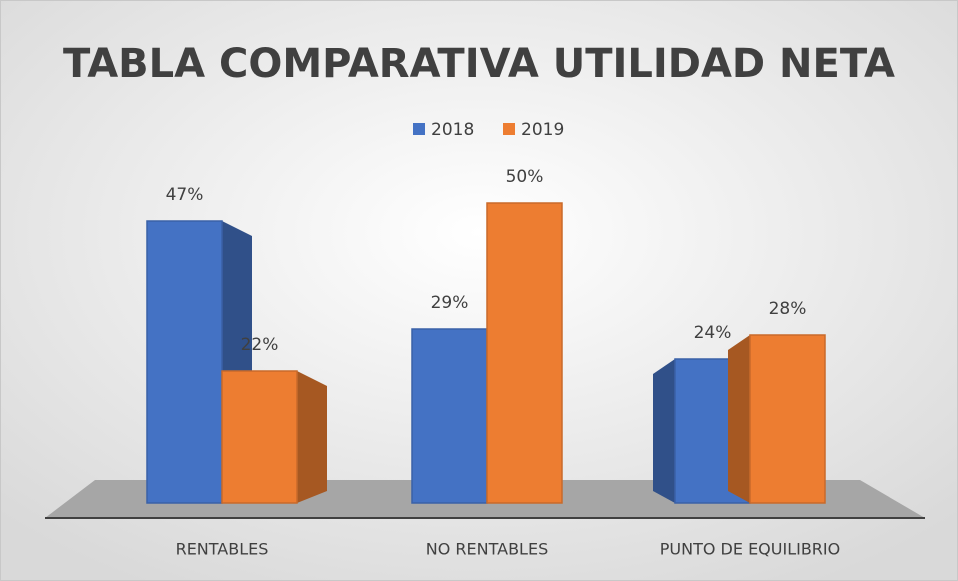  I want to click on value-label: 47%, so click(185, 195).